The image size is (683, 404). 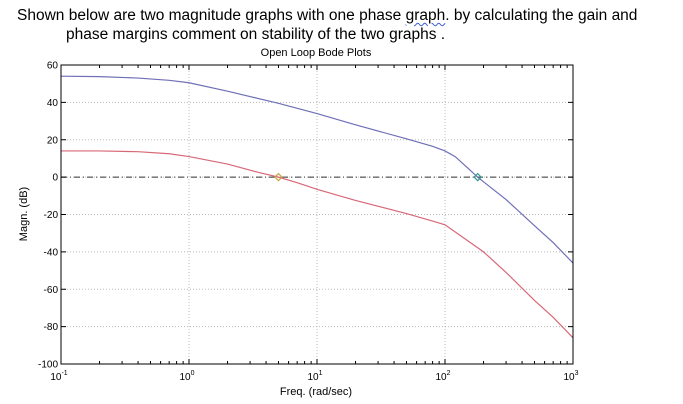 What do you see at coordinates (53, 103) in the screenshot?
I see `y-tick-label: 40` at bounding box center [53, 103].